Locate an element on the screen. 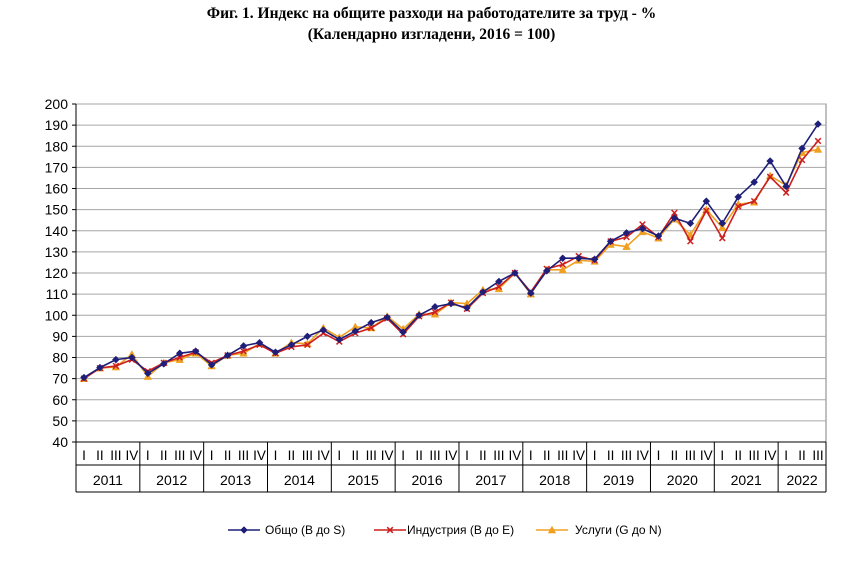  y-tick-label-90: 90 is located at coordinates (60, 336).